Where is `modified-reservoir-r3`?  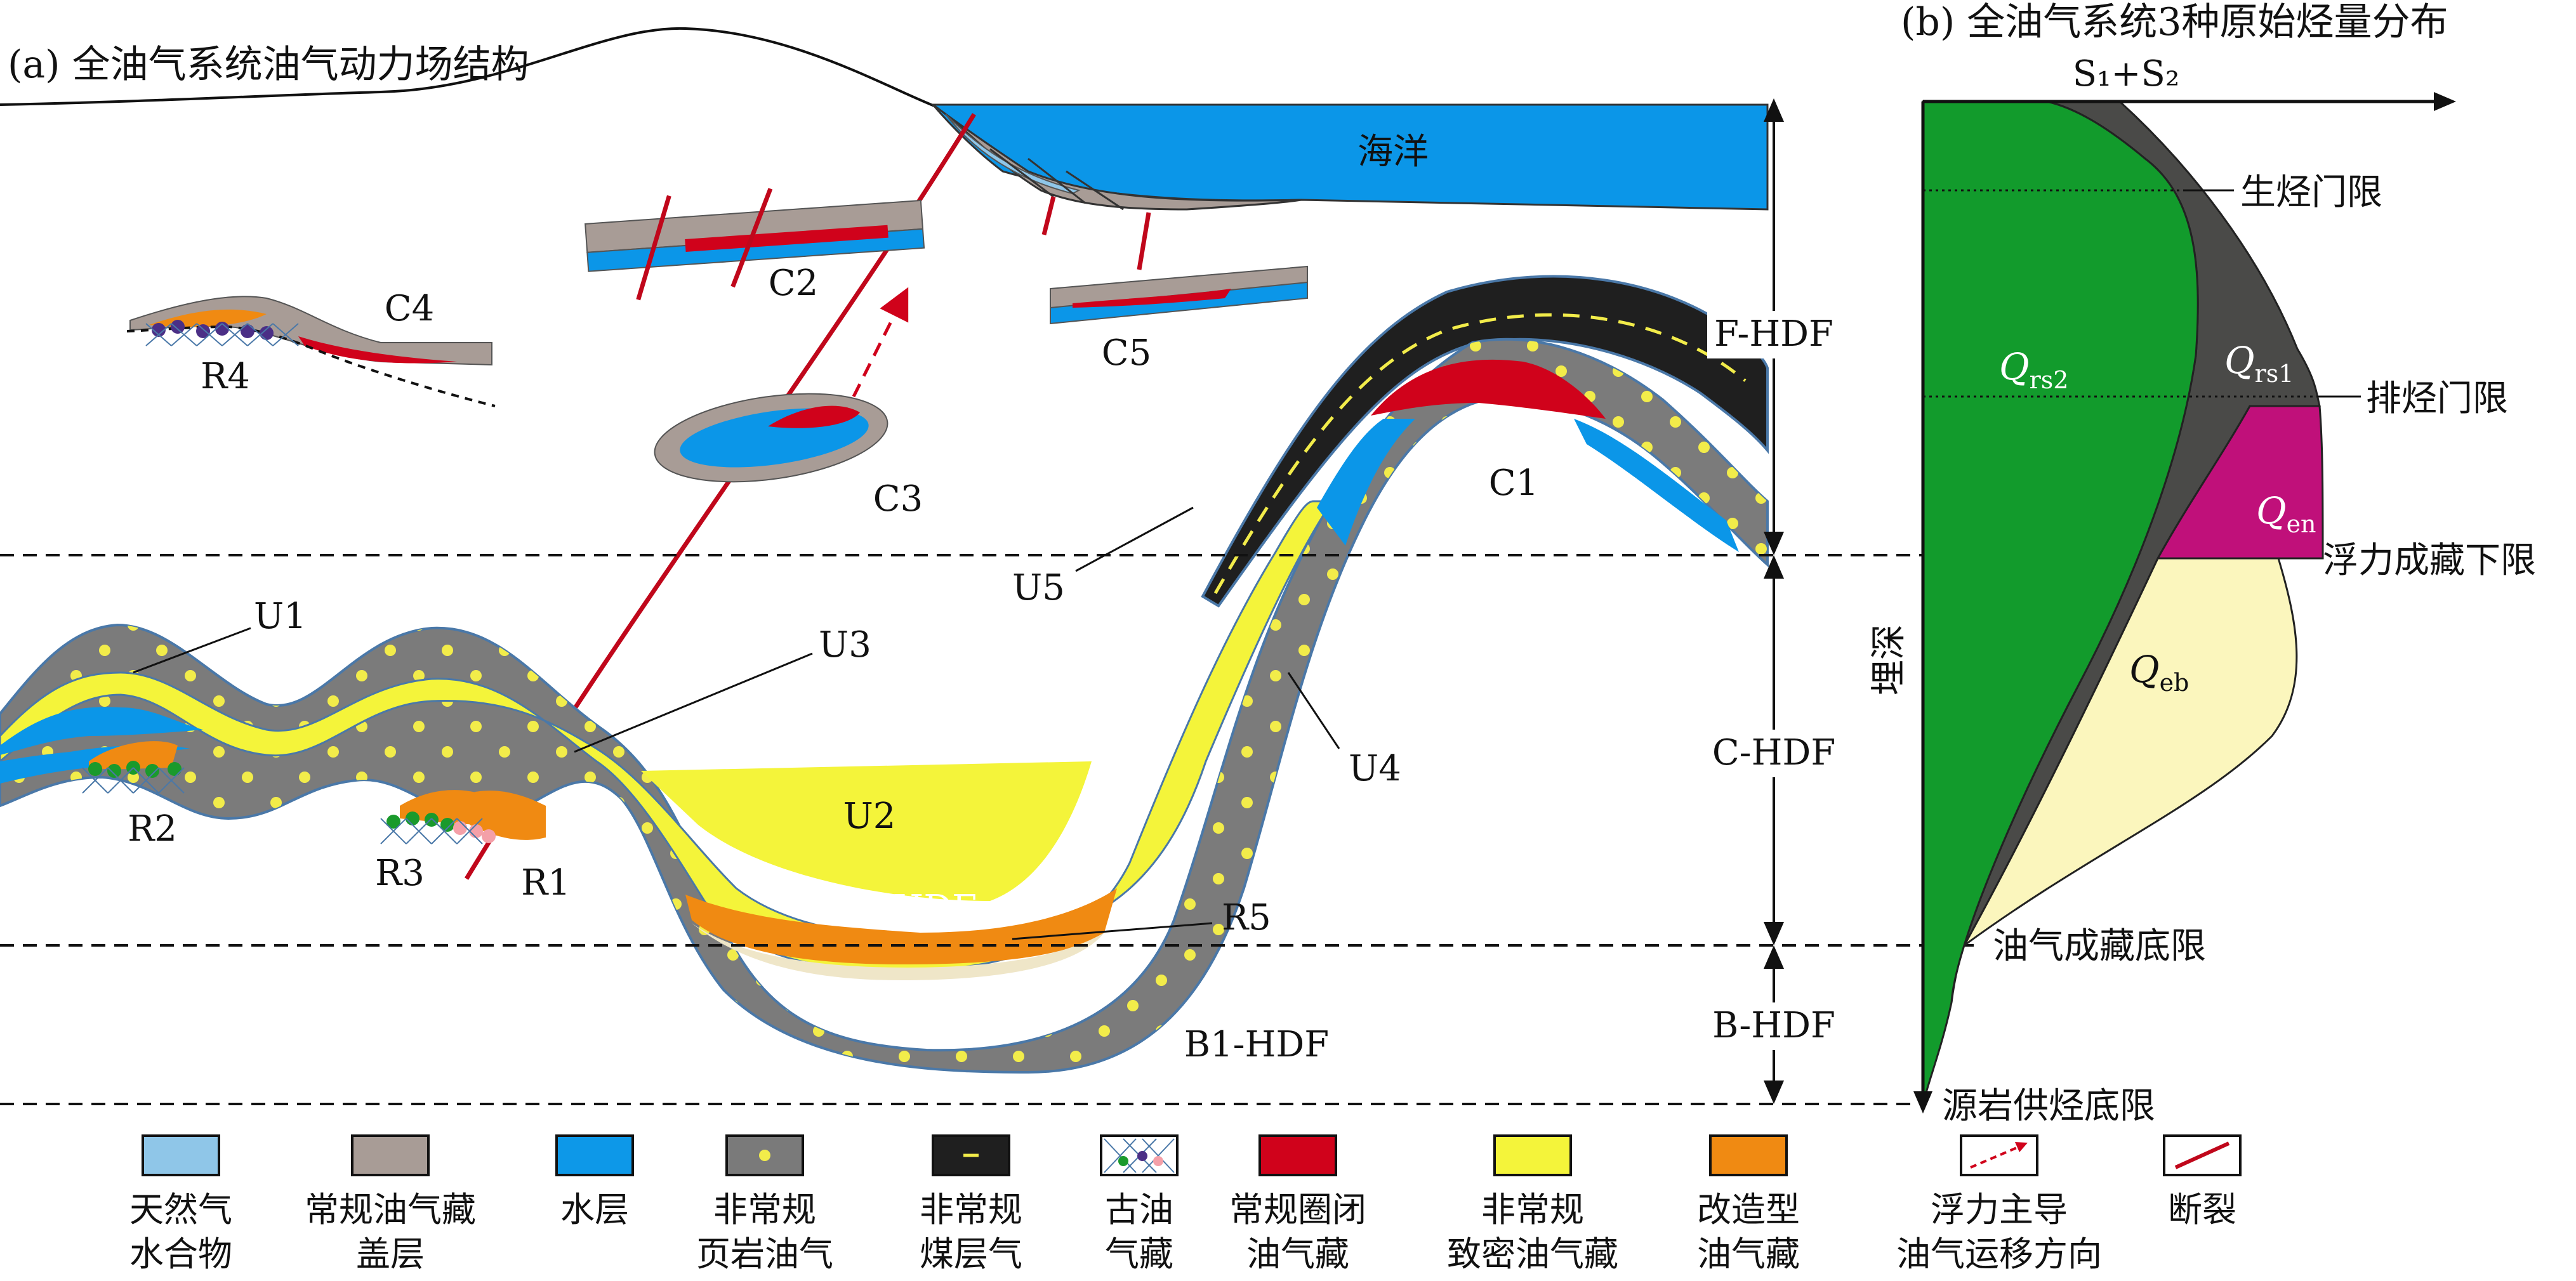 modified-reservoir-r3 is located at coordinates (445, 807).